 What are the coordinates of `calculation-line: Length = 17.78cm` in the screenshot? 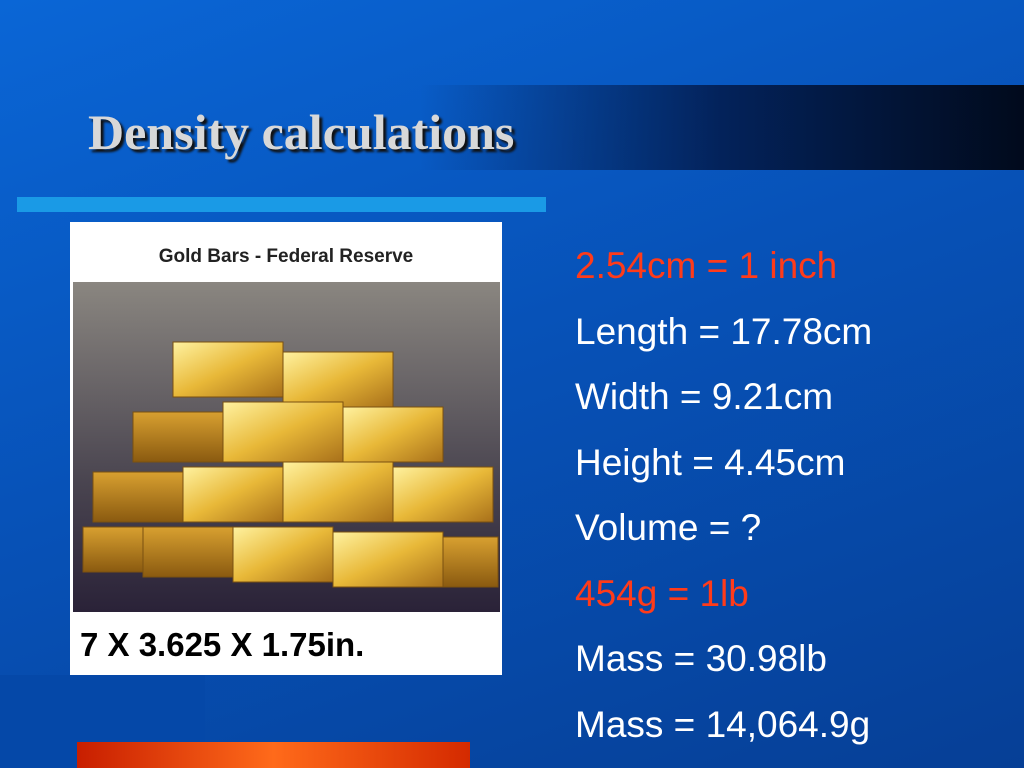 It's located at (724, 331).